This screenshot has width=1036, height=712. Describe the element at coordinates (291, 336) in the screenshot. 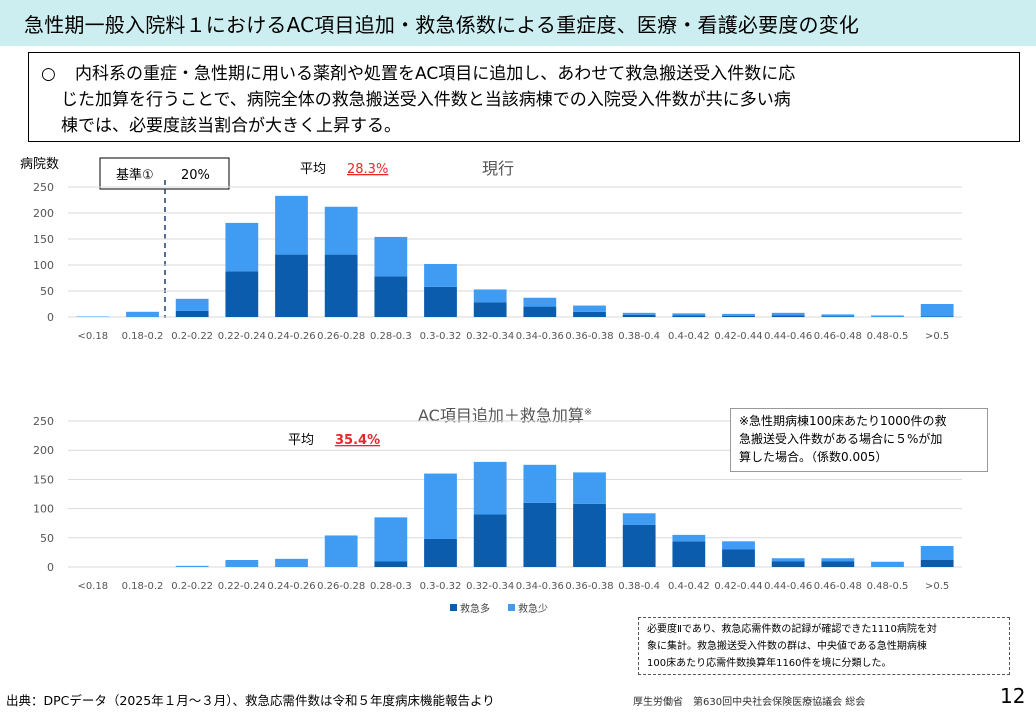

I see `chart1-x-tick: 0.24-0.26` at that location.